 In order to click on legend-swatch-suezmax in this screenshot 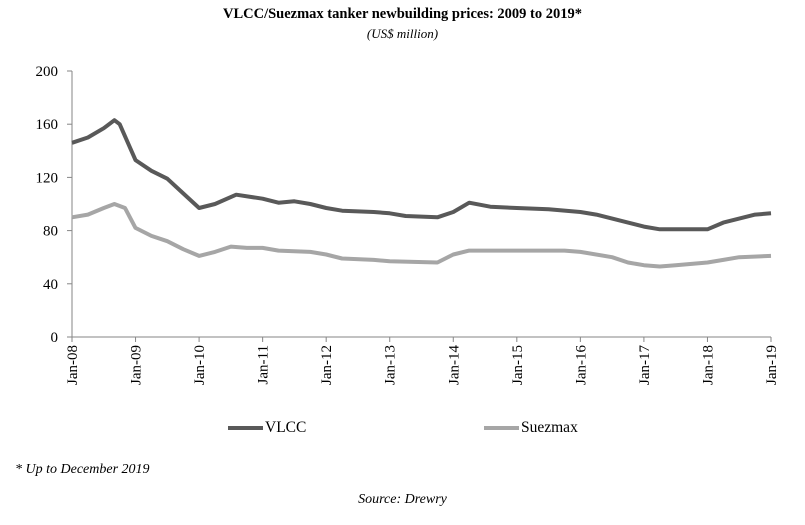, I will do `click(501, 428)`.